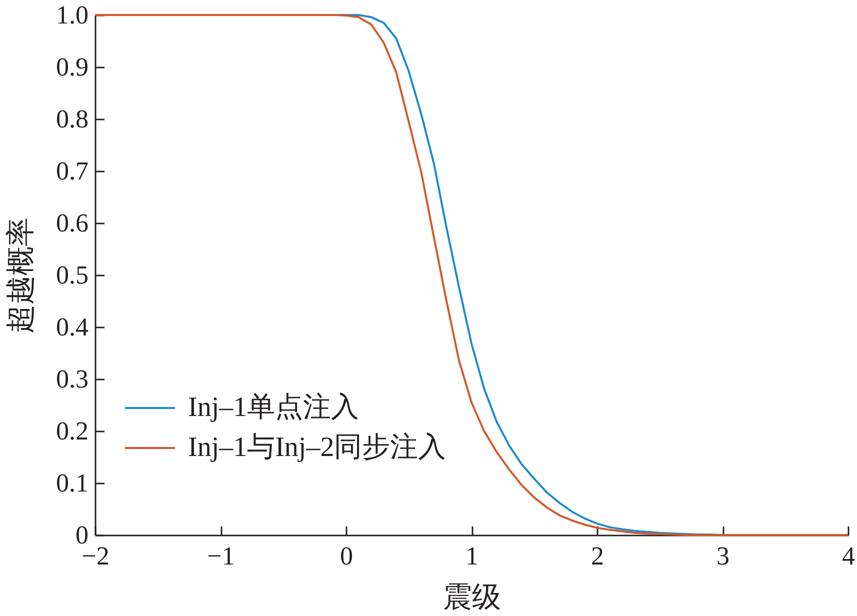 The image size is (857, 616). What do you see at coordinates (82, 535) in the screenshot?
I see `y-tick-label: 0` at bounding box center [82, 535].